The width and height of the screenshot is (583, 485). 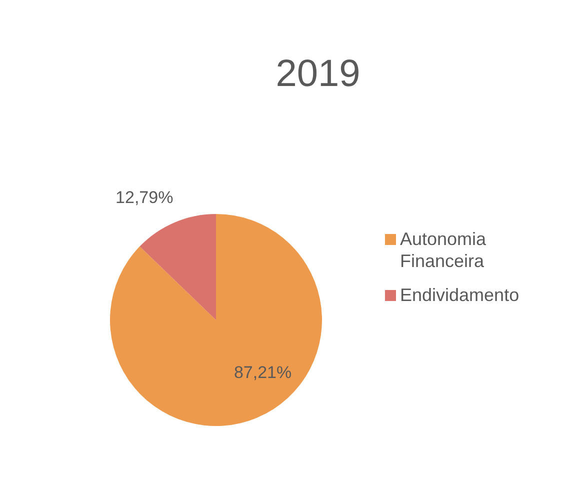 I want to click on legend-label: Endividamento, so click(x=460, y=294).